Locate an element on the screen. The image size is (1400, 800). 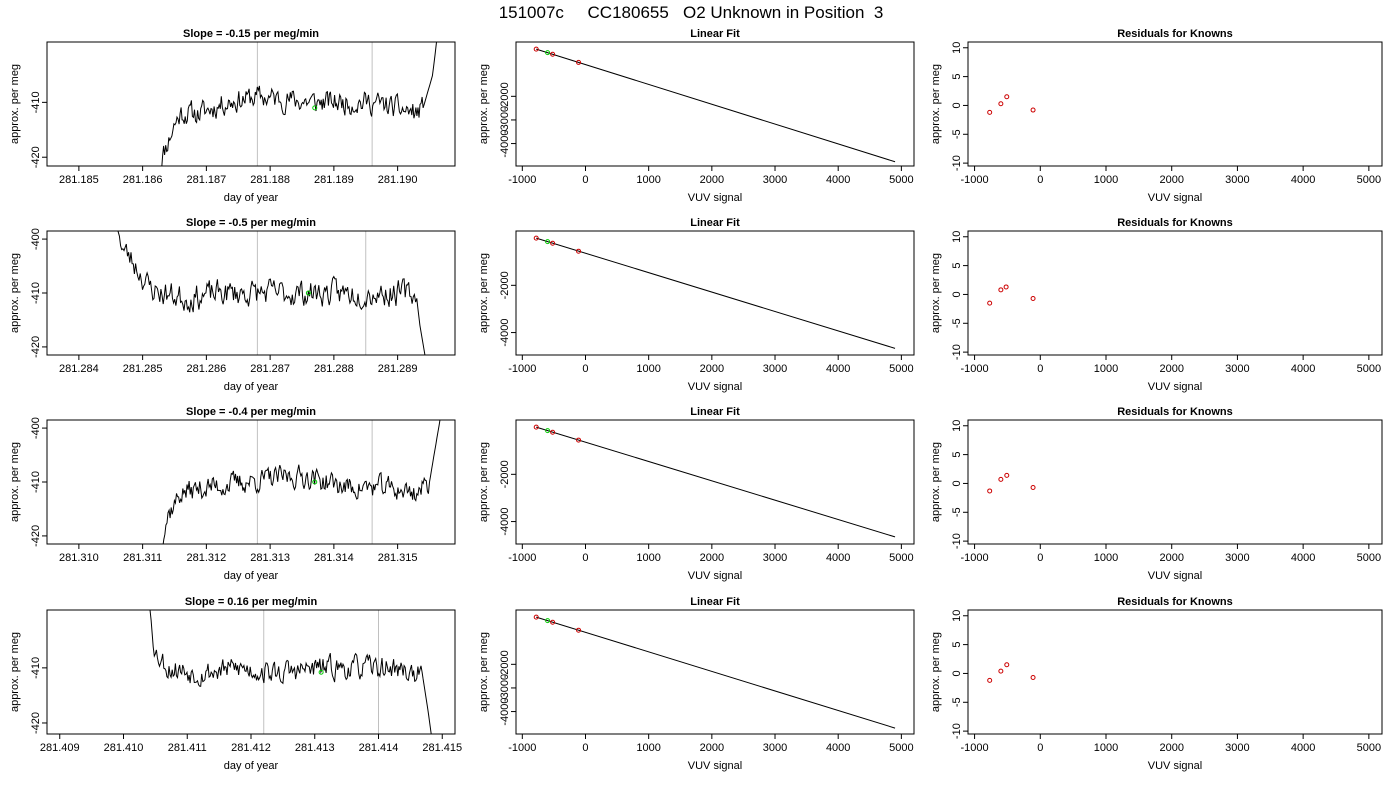
panel-title: Slope = -0.4 per meg/min is located at coordinates (251, 412).